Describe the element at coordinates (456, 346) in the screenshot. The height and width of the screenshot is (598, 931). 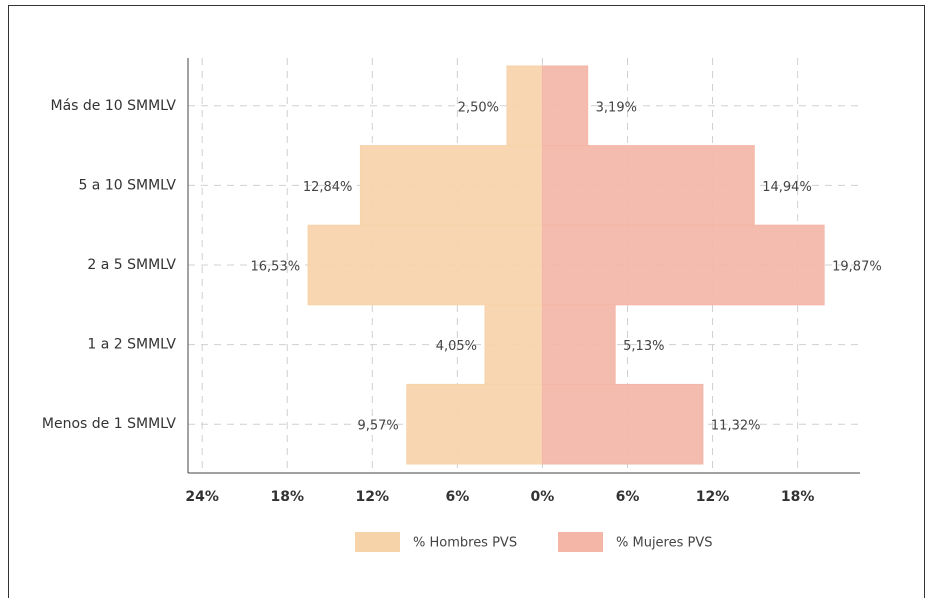
I see `data-label: 4,05%` at that location.